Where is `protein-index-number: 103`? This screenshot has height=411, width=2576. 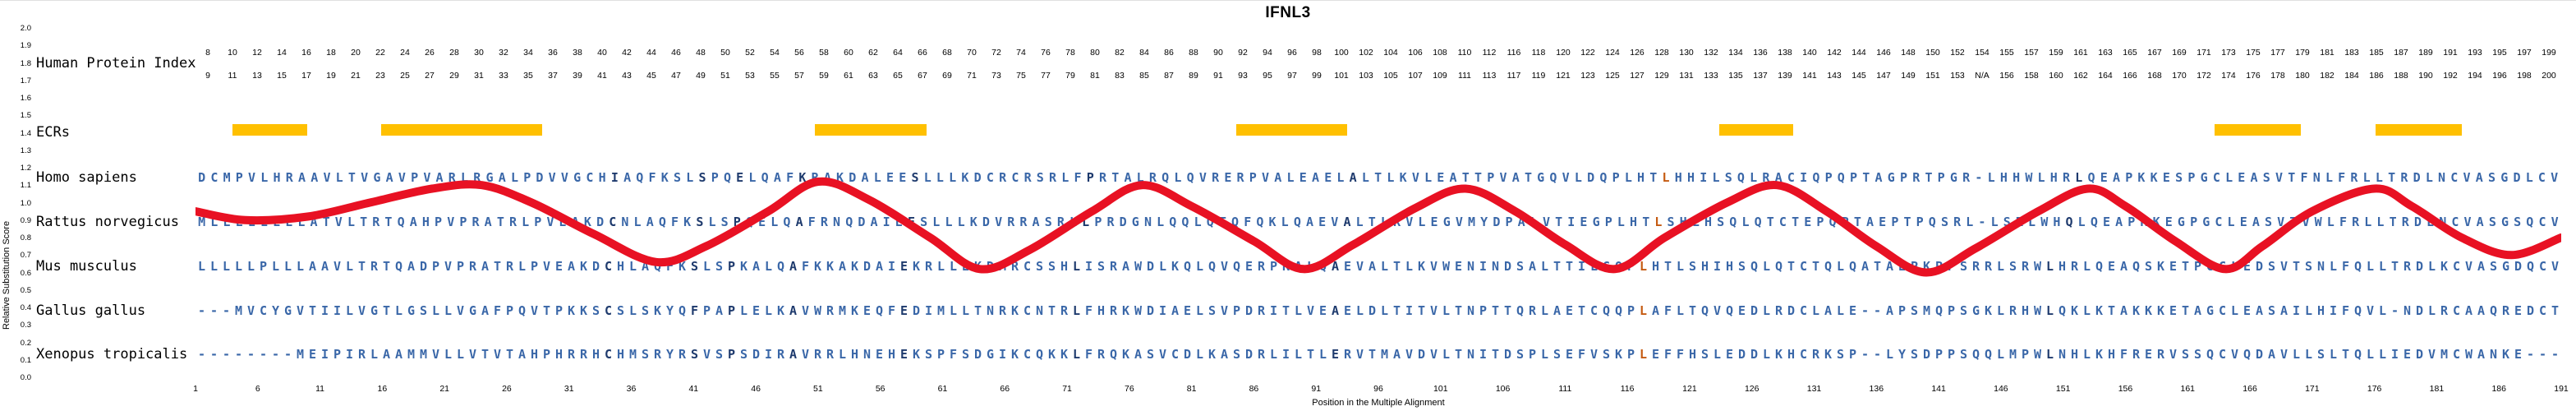
protein-index-number: 103 is located at coordinates (1366, 76).